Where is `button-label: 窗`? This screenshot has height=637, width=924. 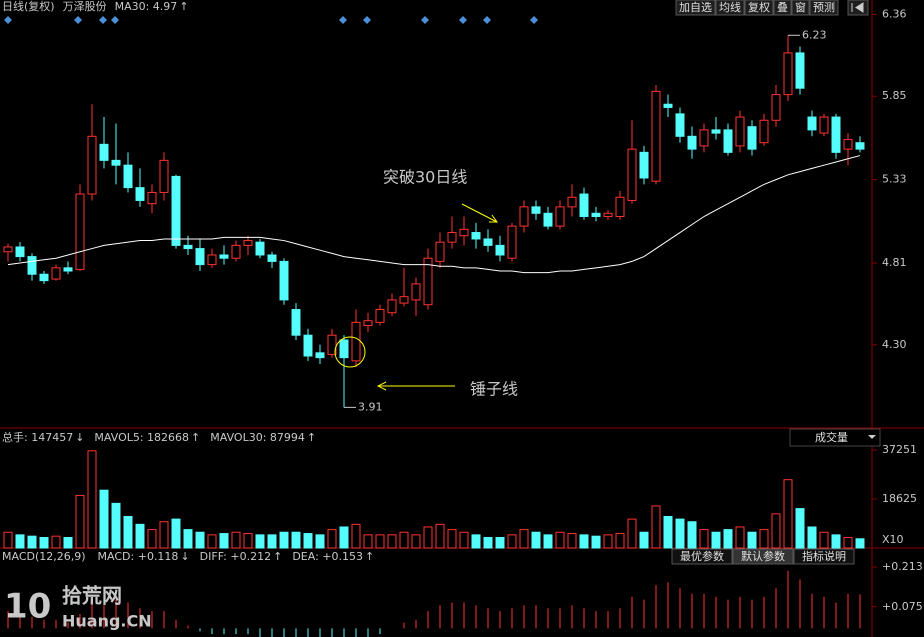
button-label: 窗 is located at coordinates (800, 7).